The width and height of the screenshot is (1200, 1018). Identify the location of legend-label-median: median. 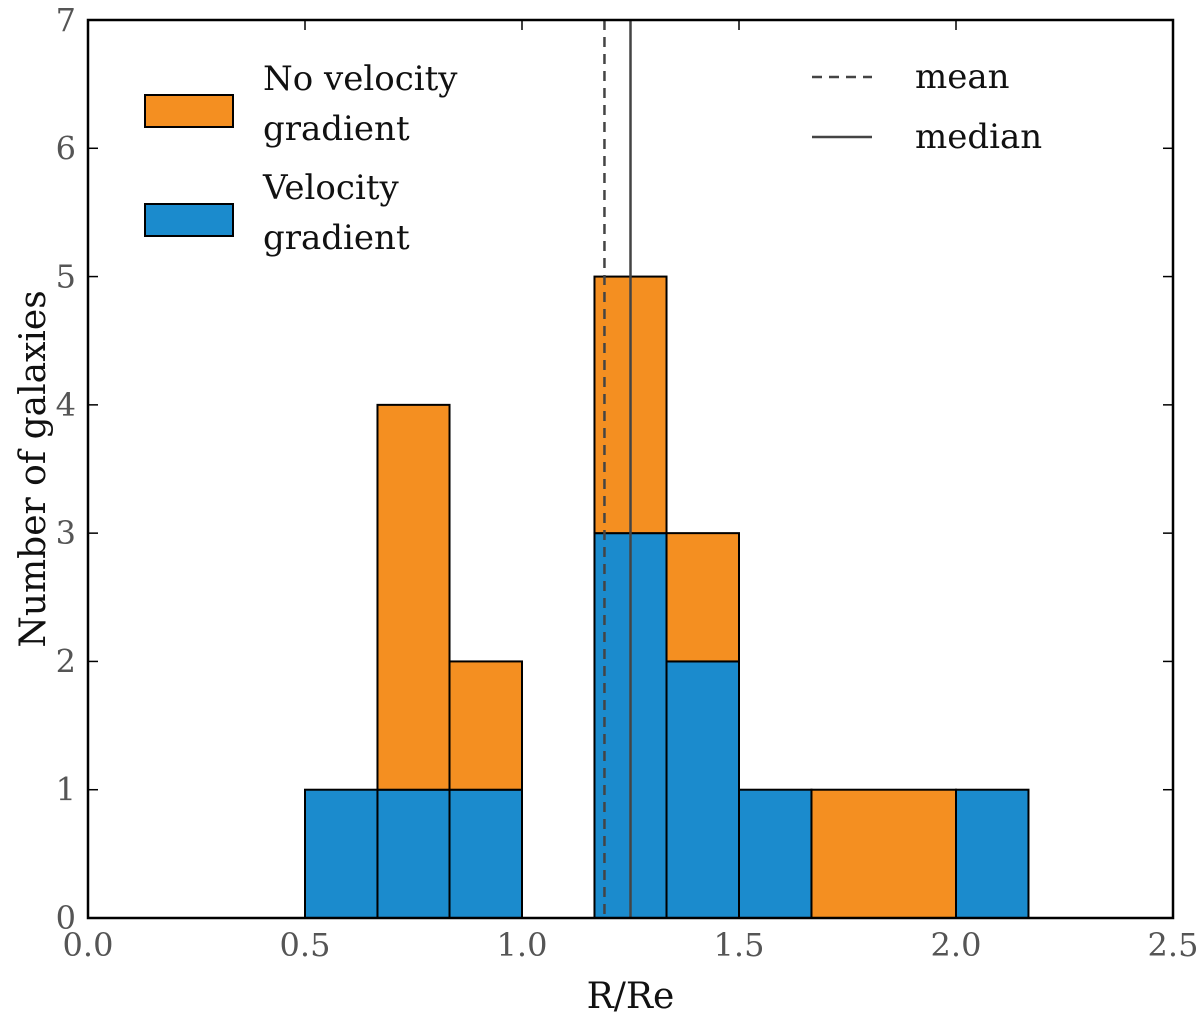
(978, 137).